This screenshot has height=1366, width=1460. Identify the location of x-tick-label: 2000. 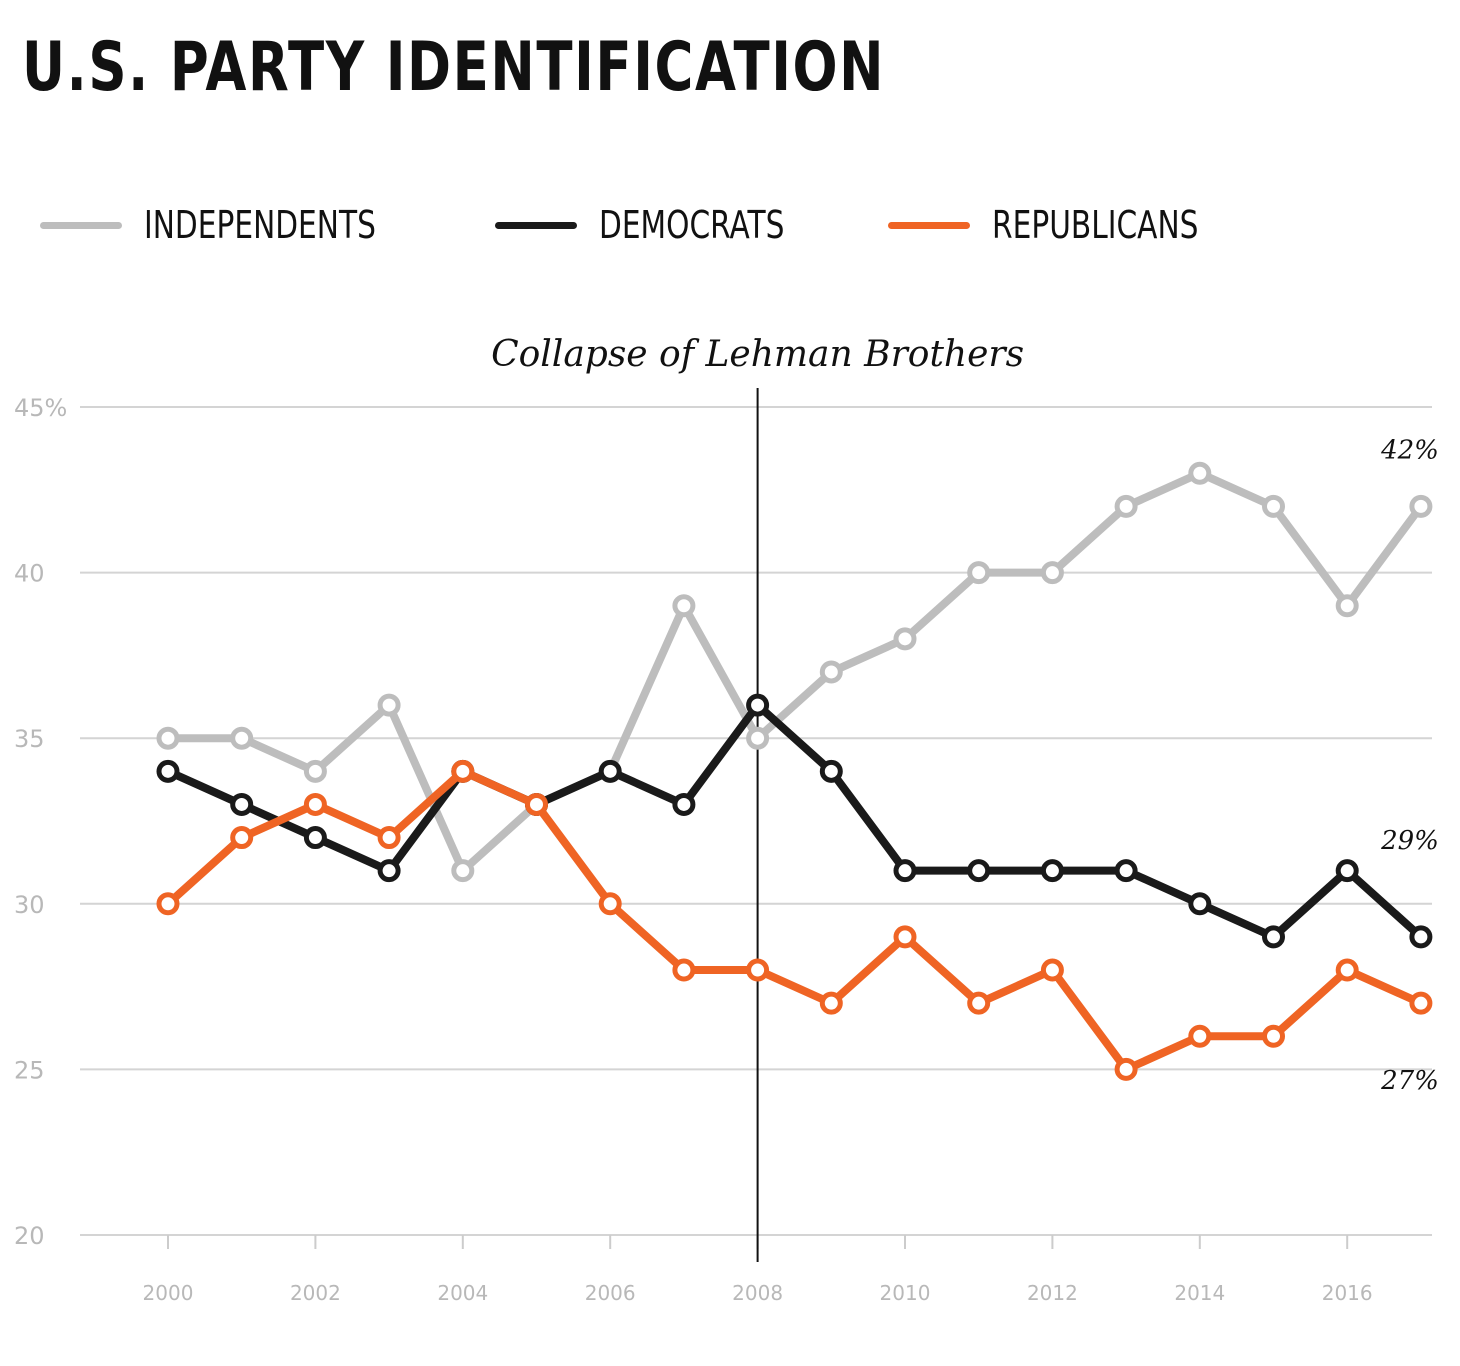
(168, 1293).